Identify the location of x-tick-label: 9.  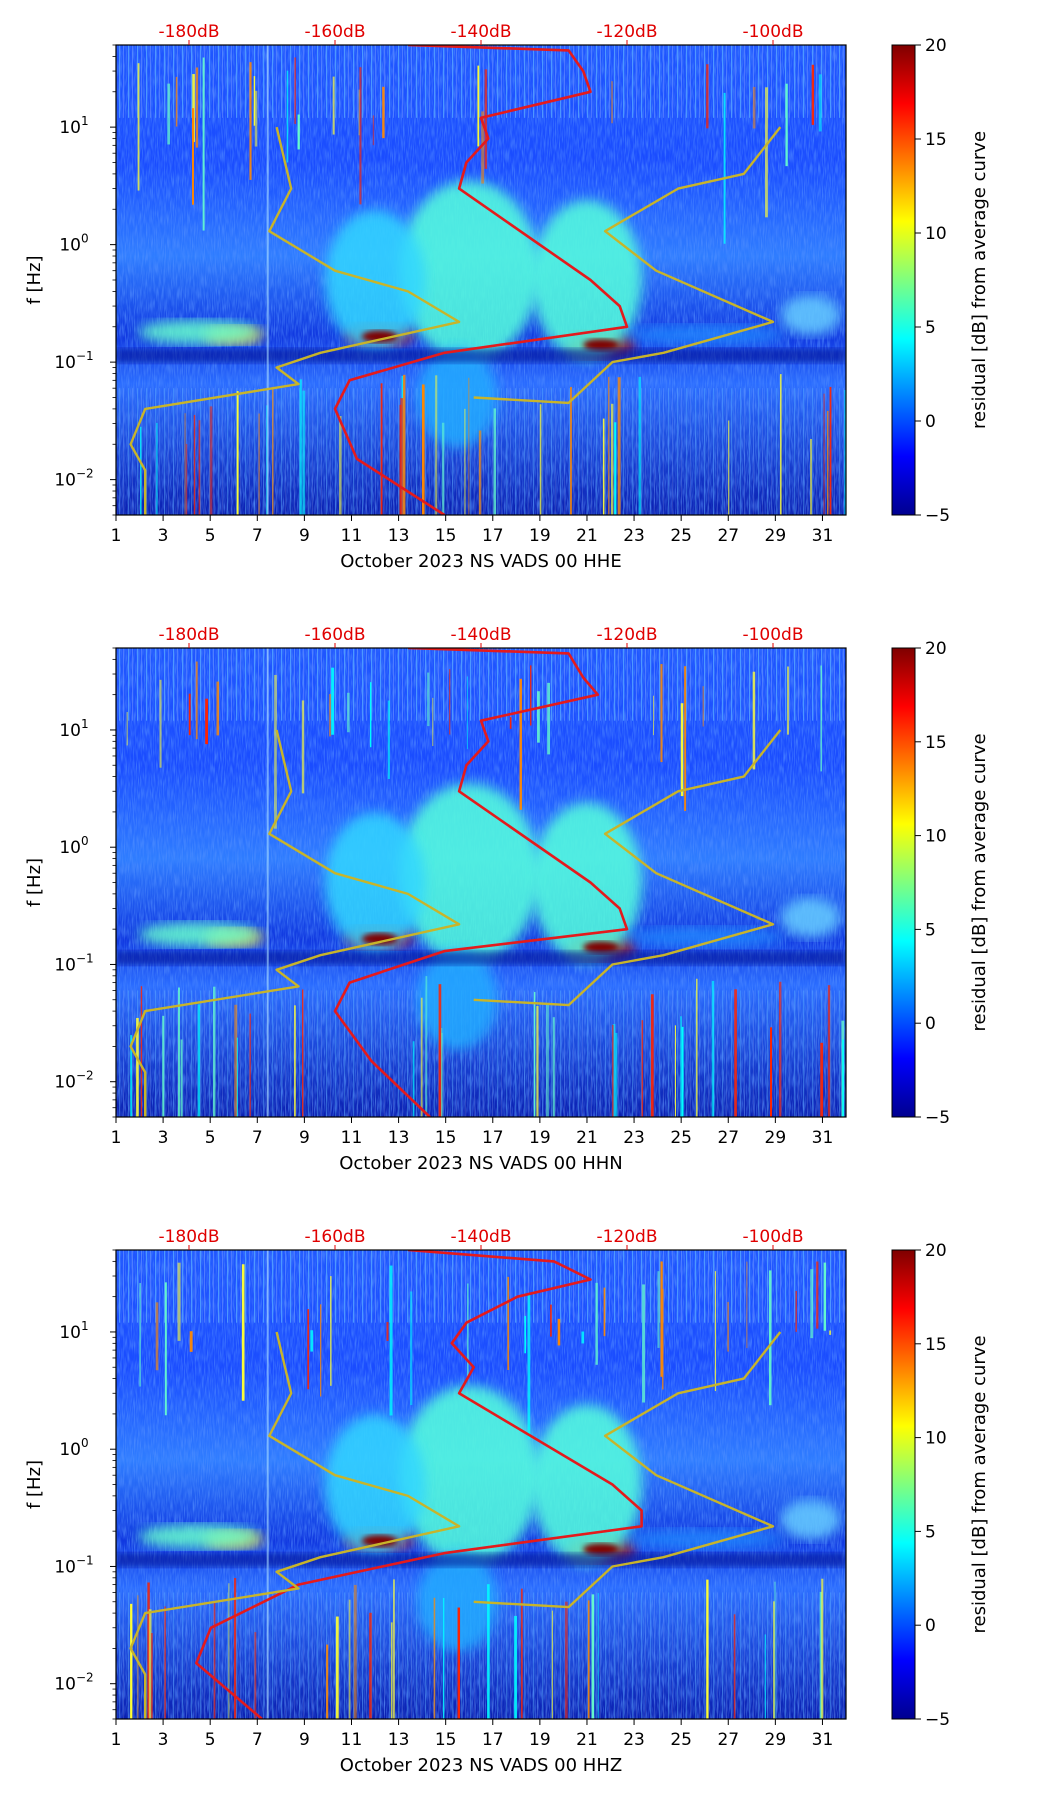
(304, 1740).